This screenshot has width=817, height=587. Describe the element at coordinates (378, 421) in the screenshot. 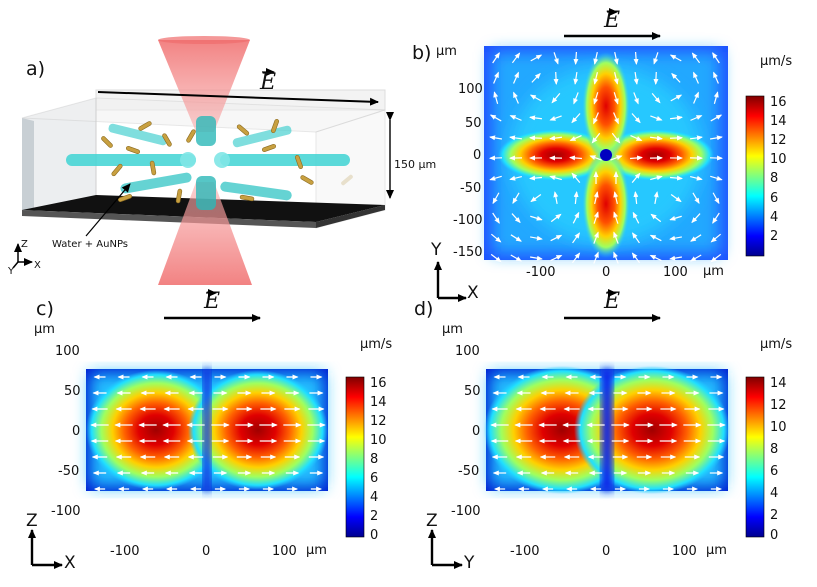

I see `panel-c-cbar-tick: 12` at that location.